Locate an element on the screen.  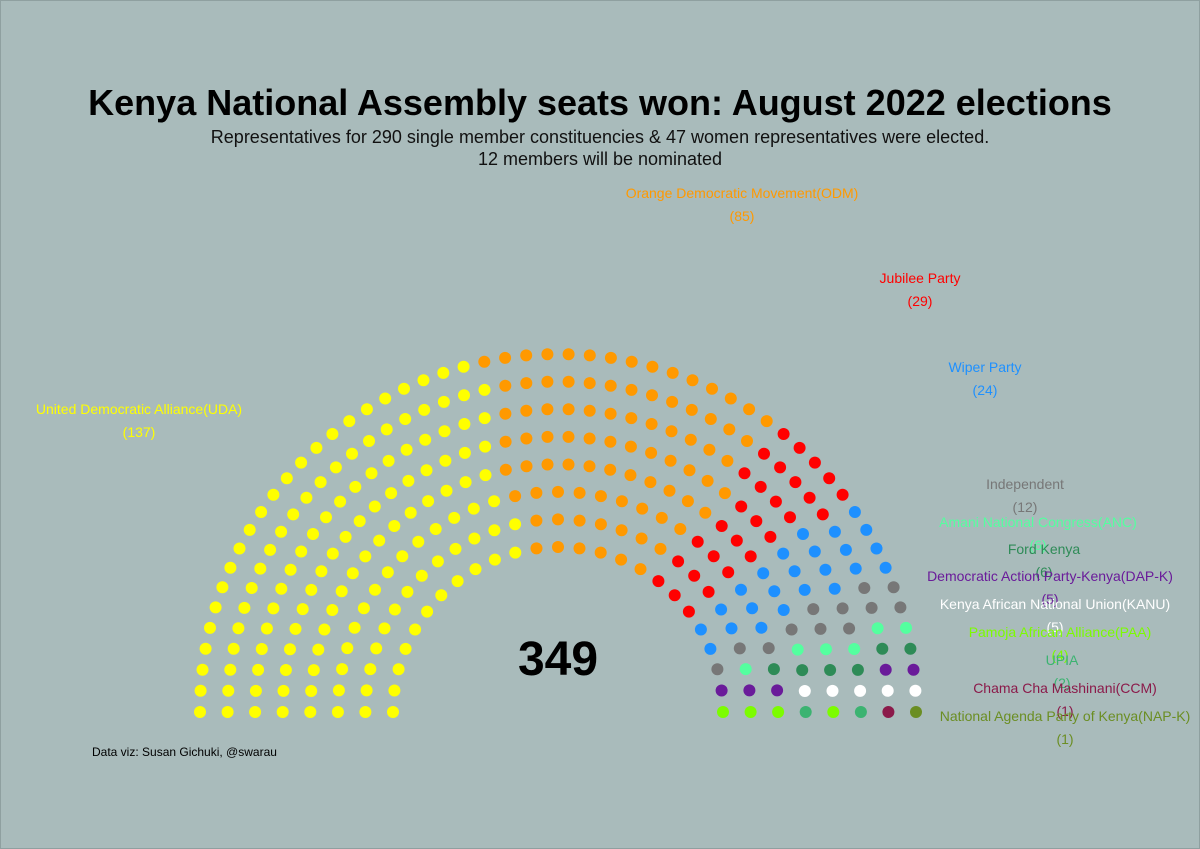
party-seat-count-label: (12) is located at coordinates (1025, 507).